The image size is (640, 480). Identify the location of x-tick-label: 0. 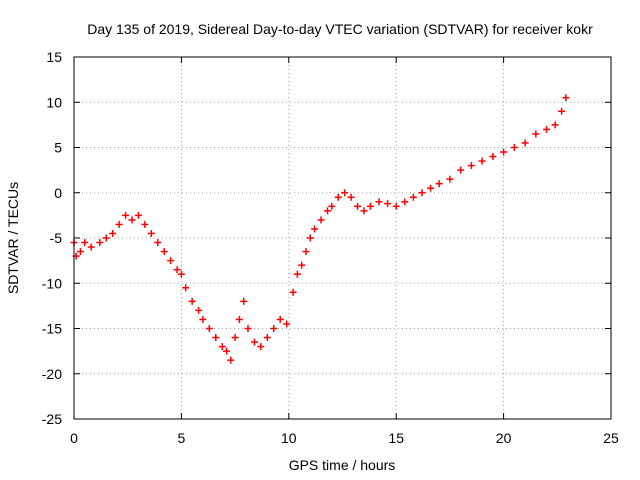
(74, 438).